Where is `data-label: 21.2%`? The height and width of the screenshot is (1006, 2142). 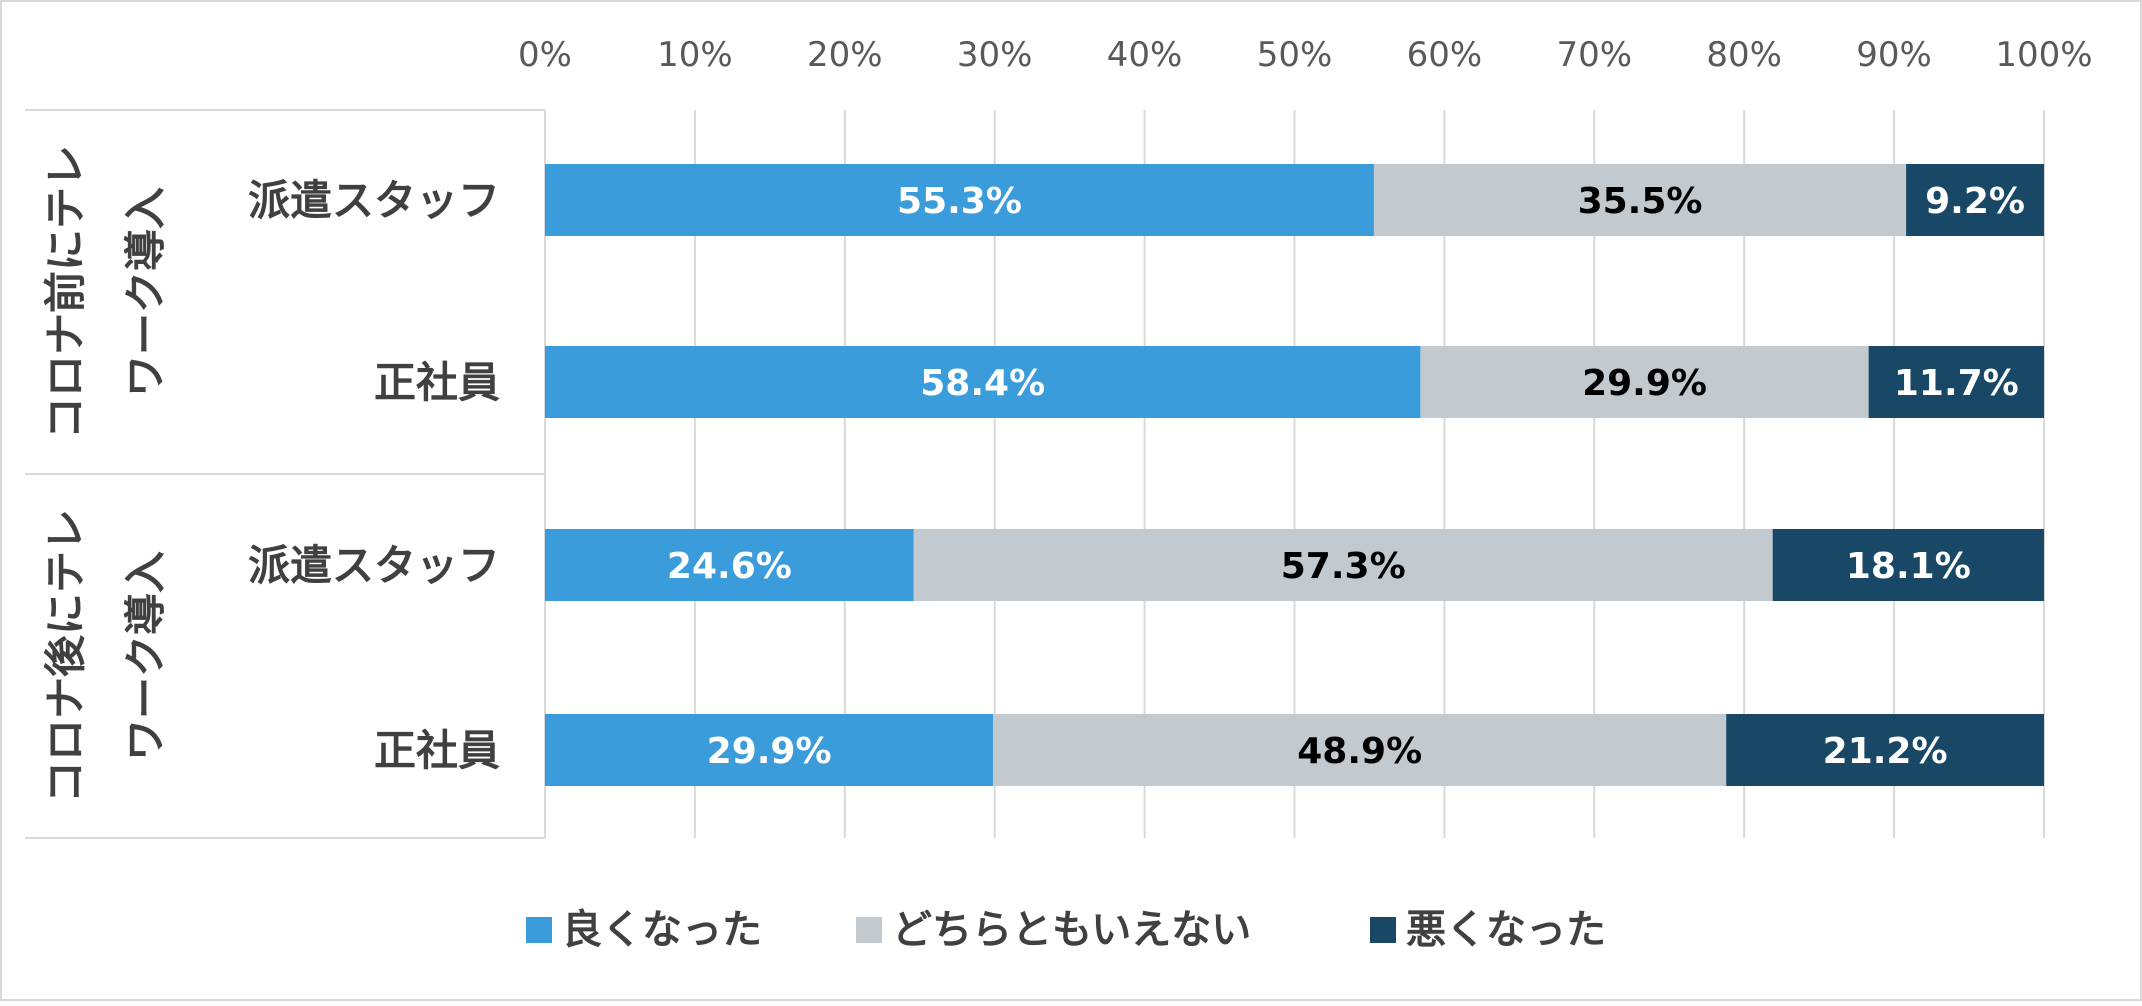 data-label: 21.2% is located at coordinates (1885, 751).